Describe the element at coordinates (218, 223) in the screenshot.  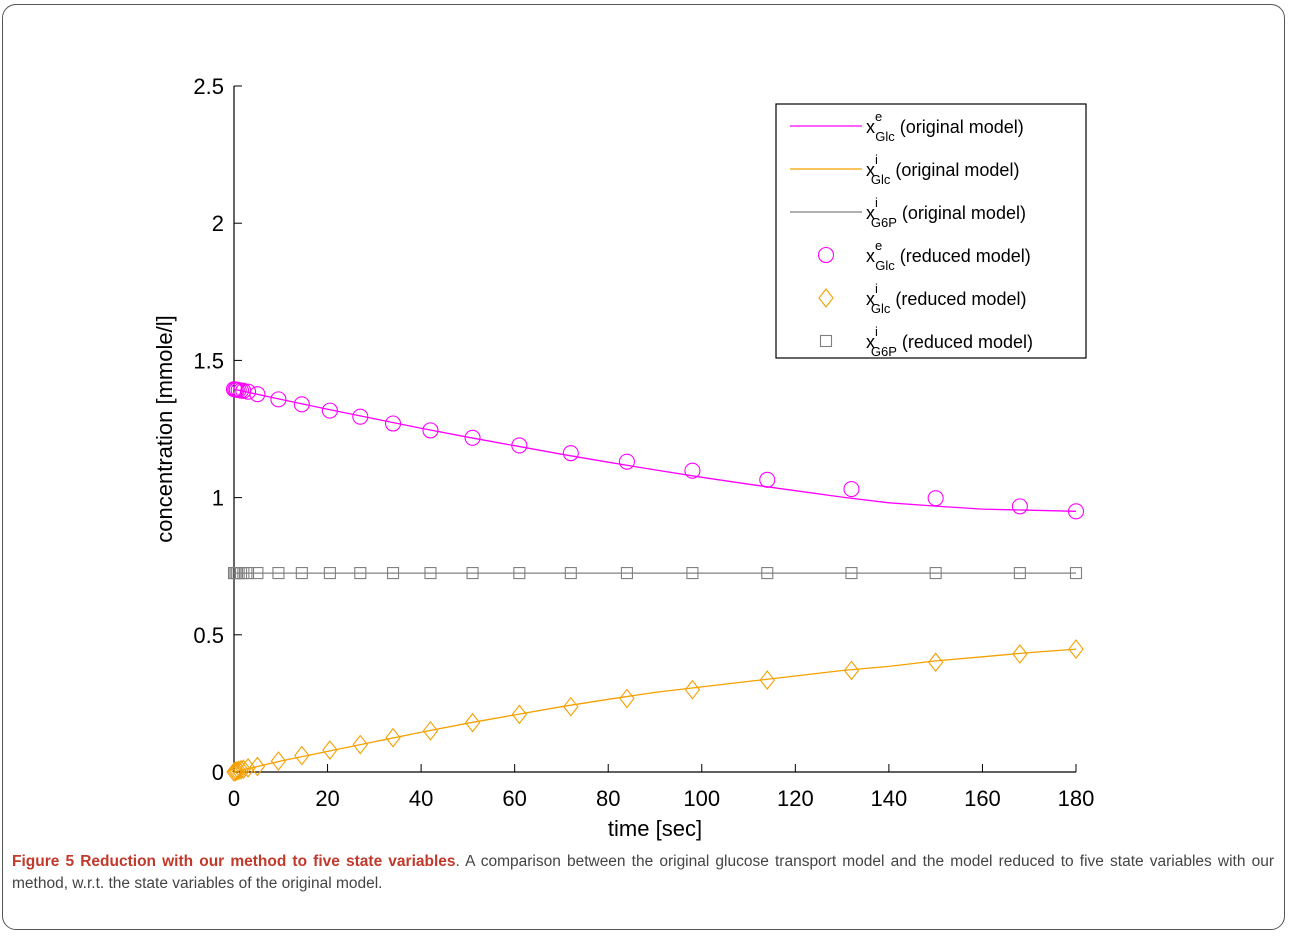
I see `y-tick-label: 2` at that location.